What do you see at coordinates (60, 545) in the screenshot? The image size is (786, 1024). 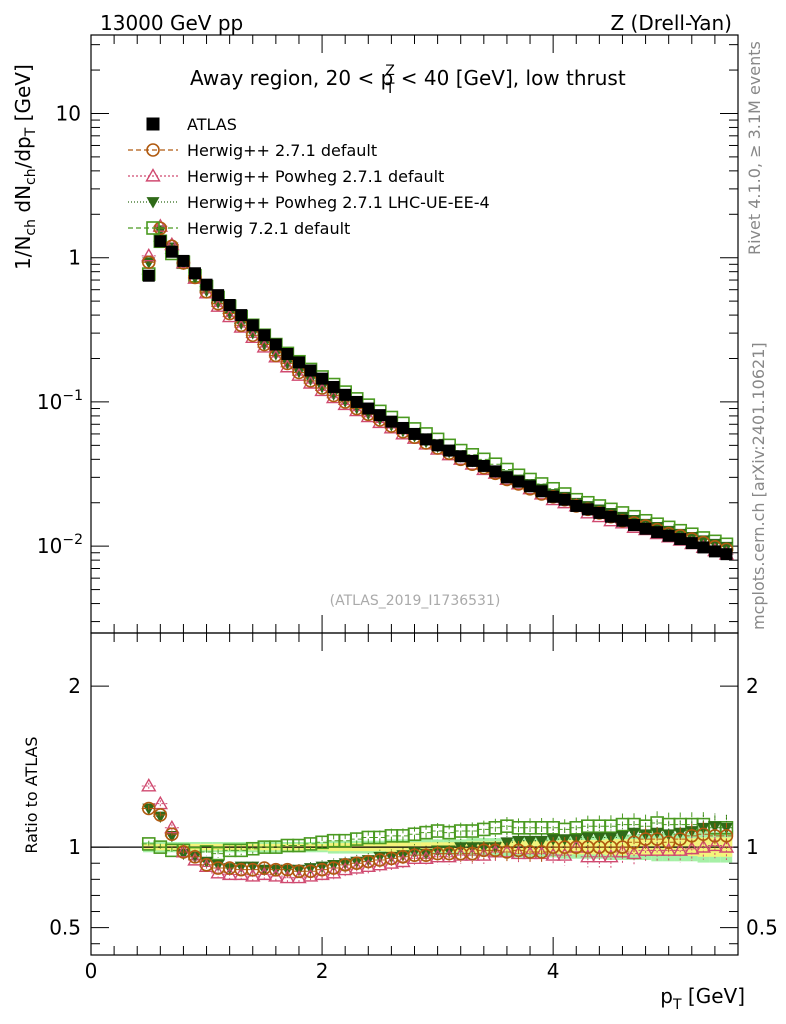 I see `main-y-tick-label: 10⁻²` at bounding box center [60, 545].